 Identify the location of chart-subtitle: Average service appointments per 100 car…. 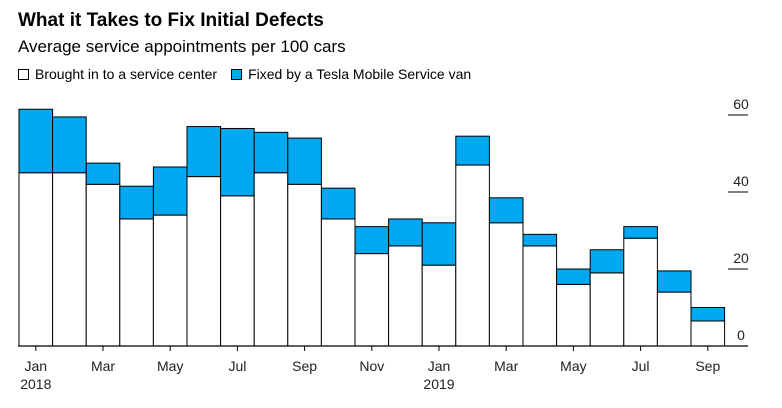
(182, 46).